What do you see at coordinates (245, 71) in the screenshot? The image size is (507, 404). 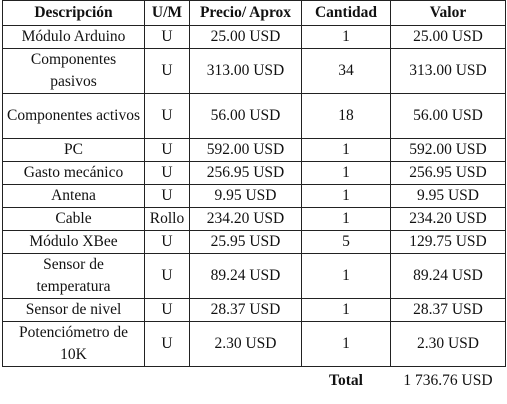 I see `cell-precio: 313.00 USD` at bounding box center [245, 71].